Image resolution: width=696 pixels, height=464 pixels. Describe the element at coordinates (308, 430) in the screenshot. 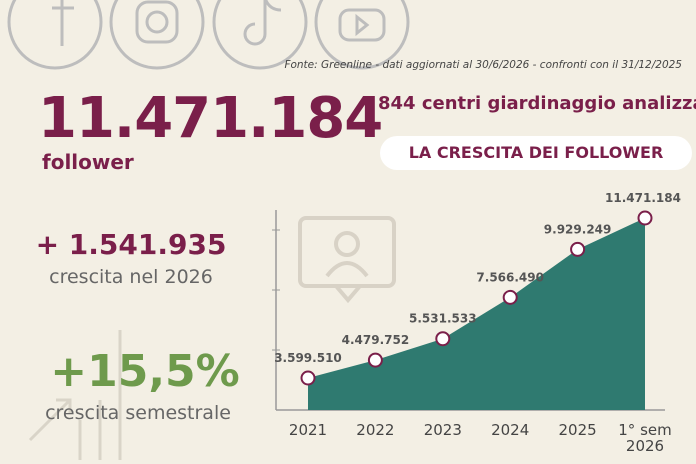

I see `x-tick-label: 2021` at that location.